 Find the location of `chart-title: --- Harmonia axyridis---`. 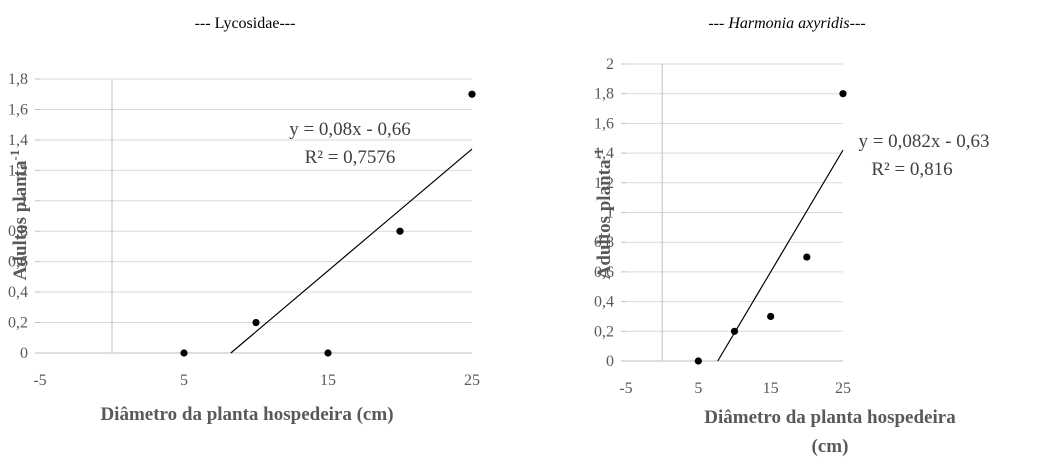

chart-title: --- Harmonia axyridis--- is located at coordinates (786, 23).